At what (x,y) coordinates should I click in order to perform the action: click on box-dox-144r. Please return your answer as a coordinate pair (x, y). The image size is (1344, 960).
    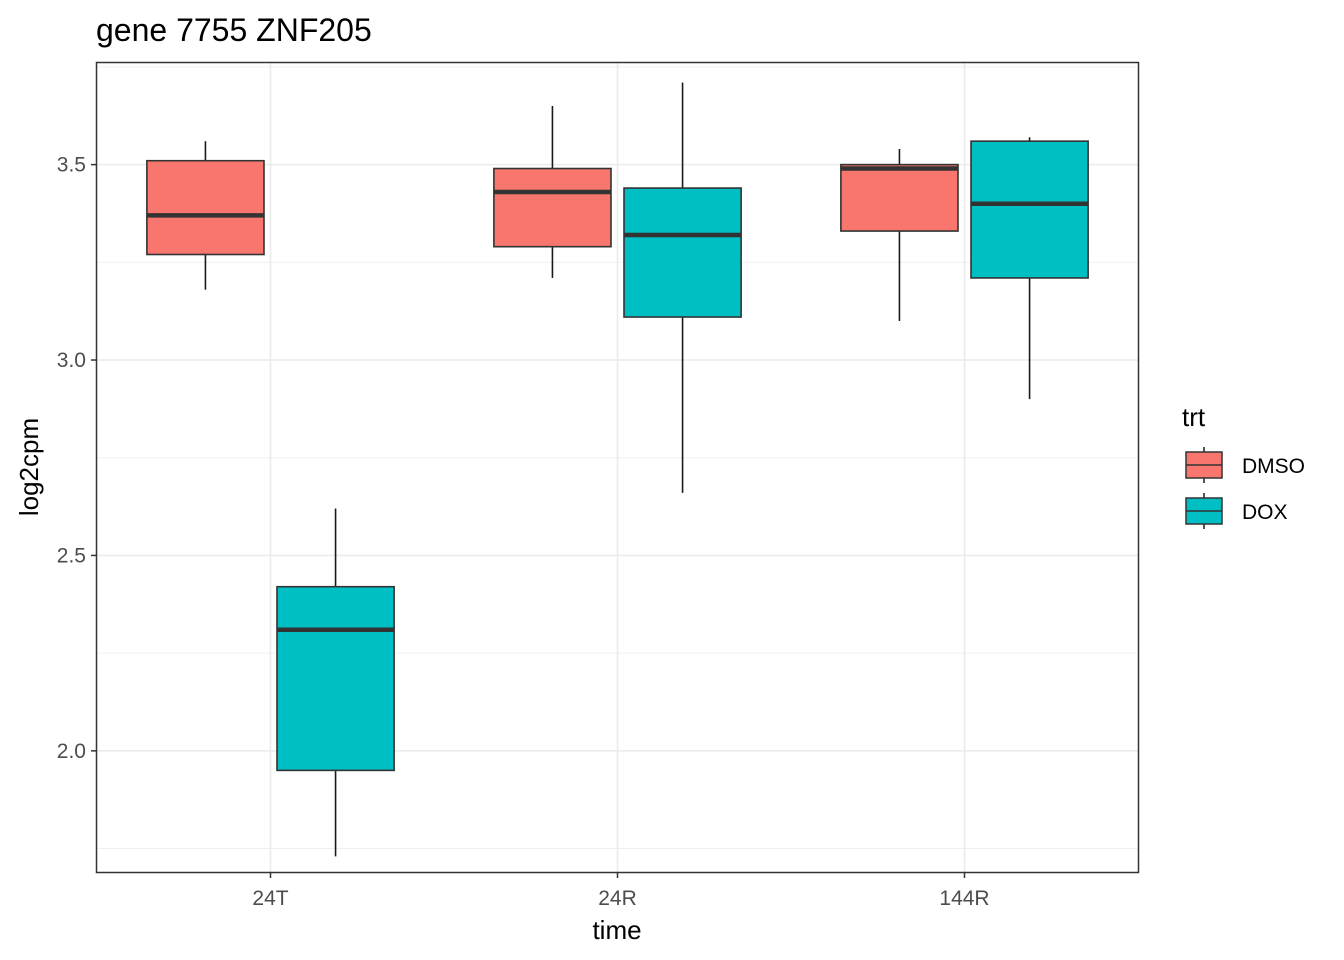
    Looking at the image, I should click on (1029, 268).